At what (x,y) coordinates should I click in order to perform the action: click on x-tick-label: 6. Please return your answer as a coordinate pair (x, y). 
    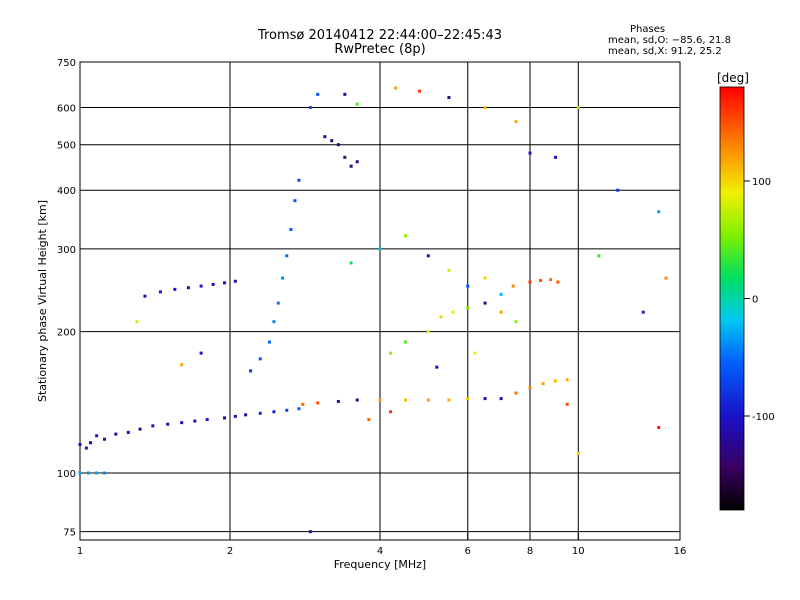
    Looking at the image, I should click on (468, 551).